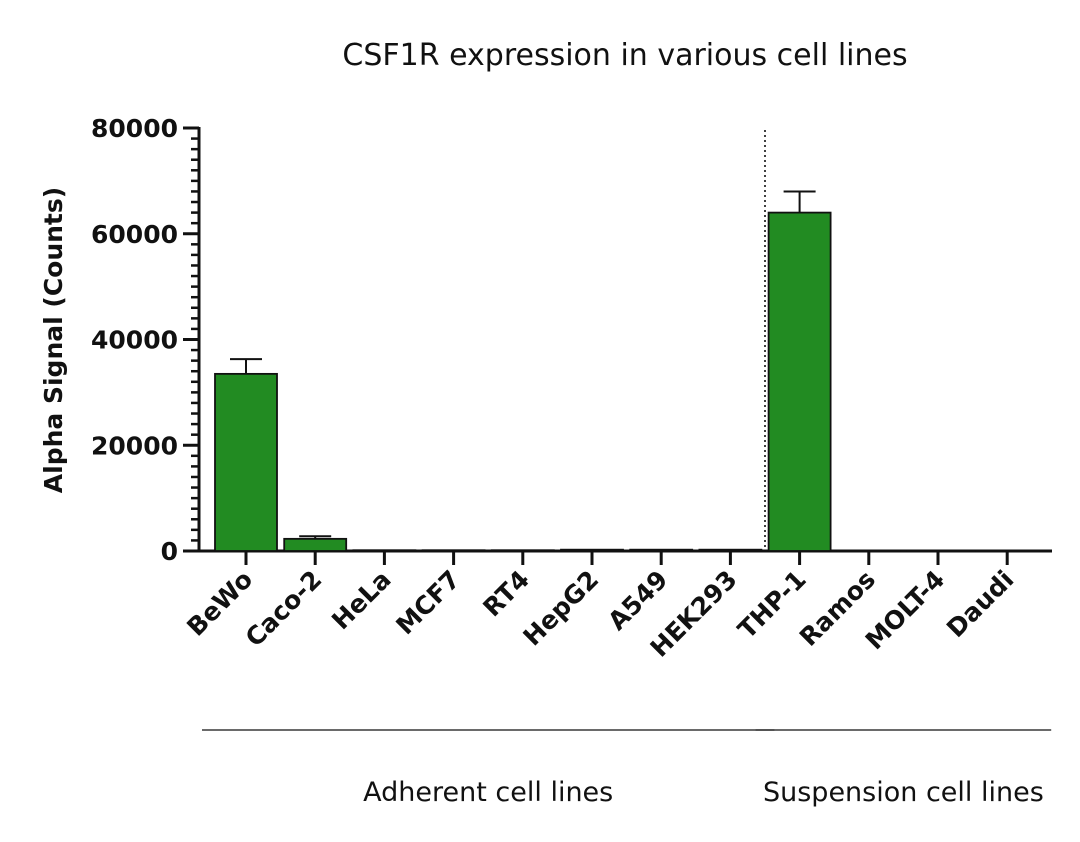 This screenshot has height=842, width=1080. Describe the element at coordinates (169, 551) in the screenshot. I see `y-tick-label: 0` at that location.